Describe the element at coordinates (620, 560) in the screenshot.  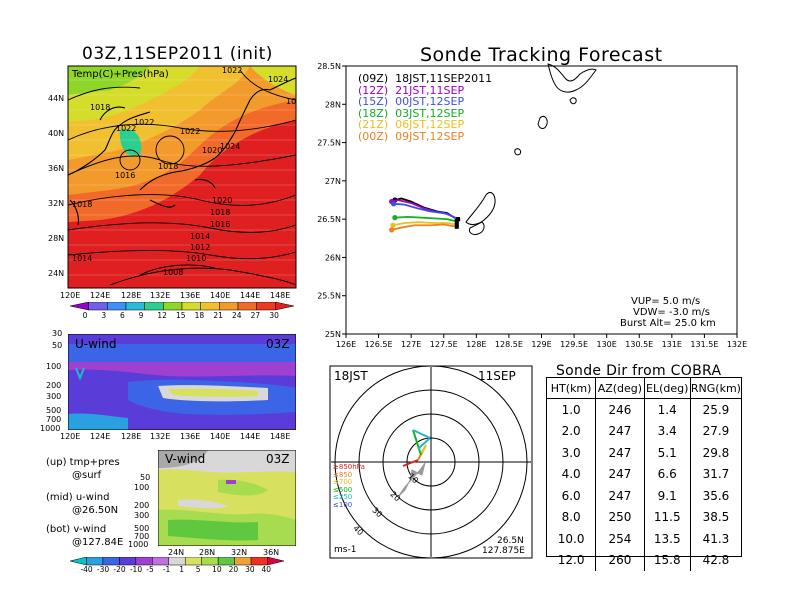
I see `table-cell: 260` at that location.